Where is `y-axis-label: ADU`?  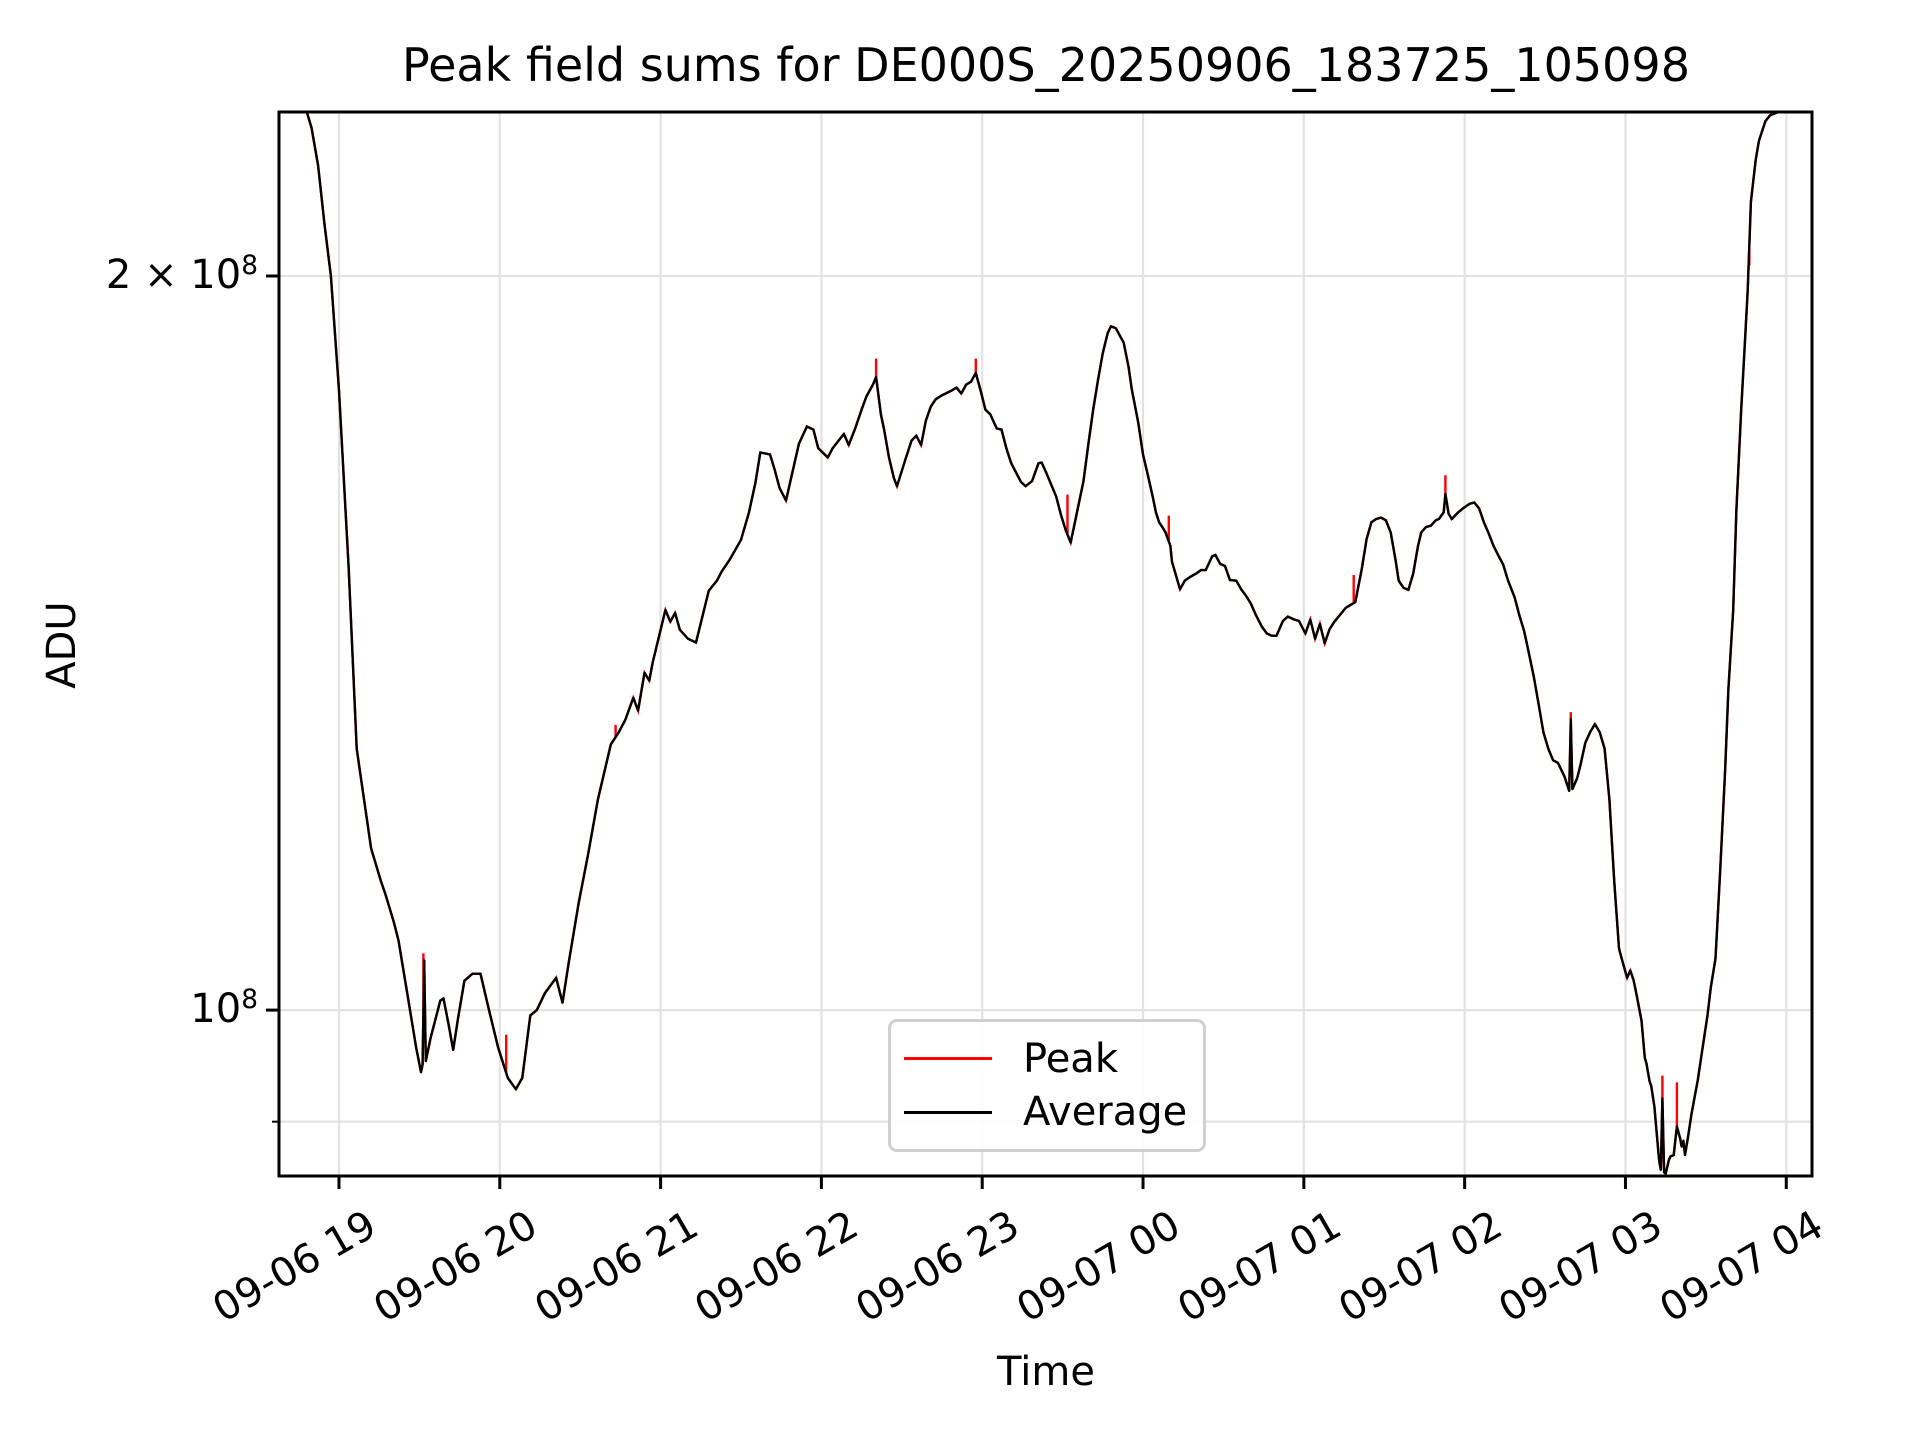
y-axis-label: ADU is located at coordinates (62, 645).